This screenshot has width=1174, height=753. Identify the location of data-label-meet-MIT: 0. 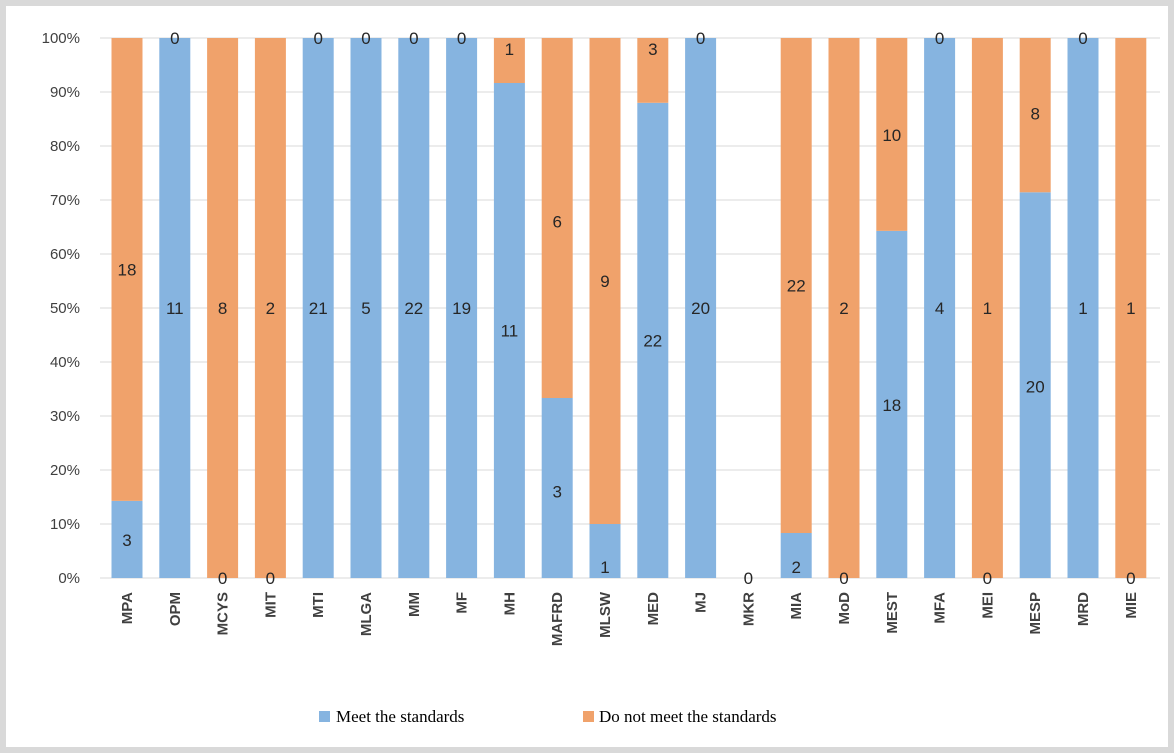
(270, 578).